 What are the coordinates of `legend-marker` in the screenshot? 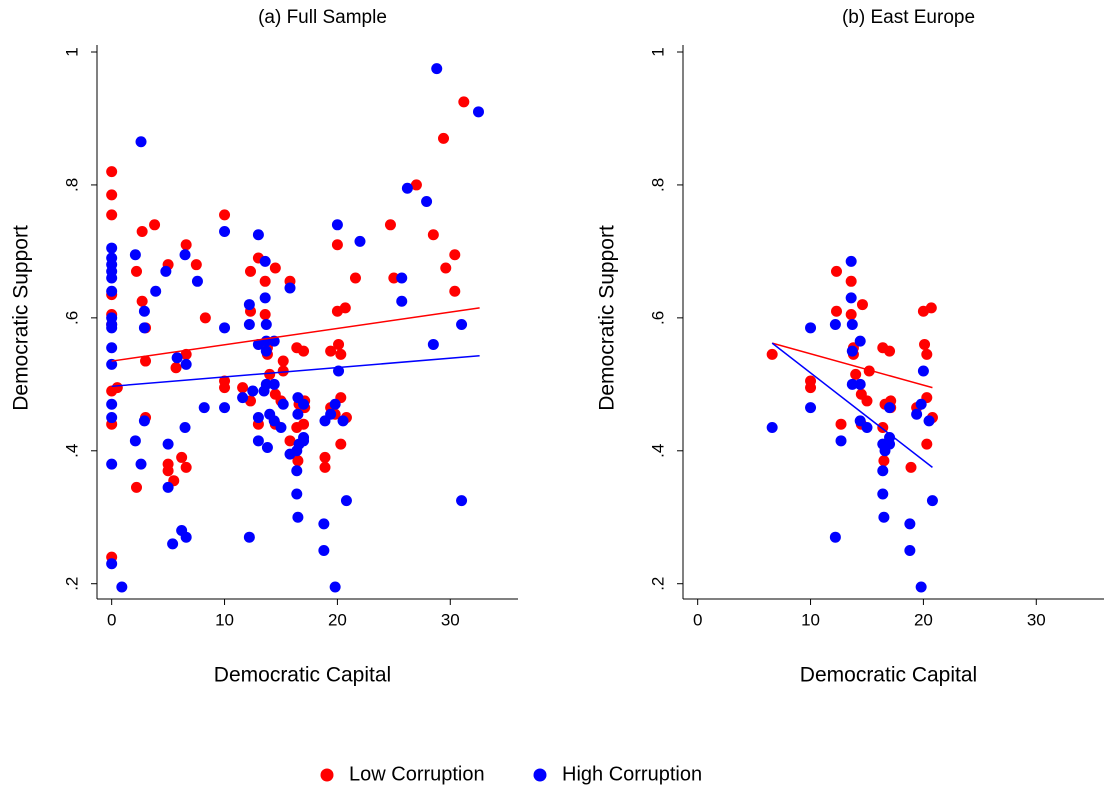 It's located at (327, 775).